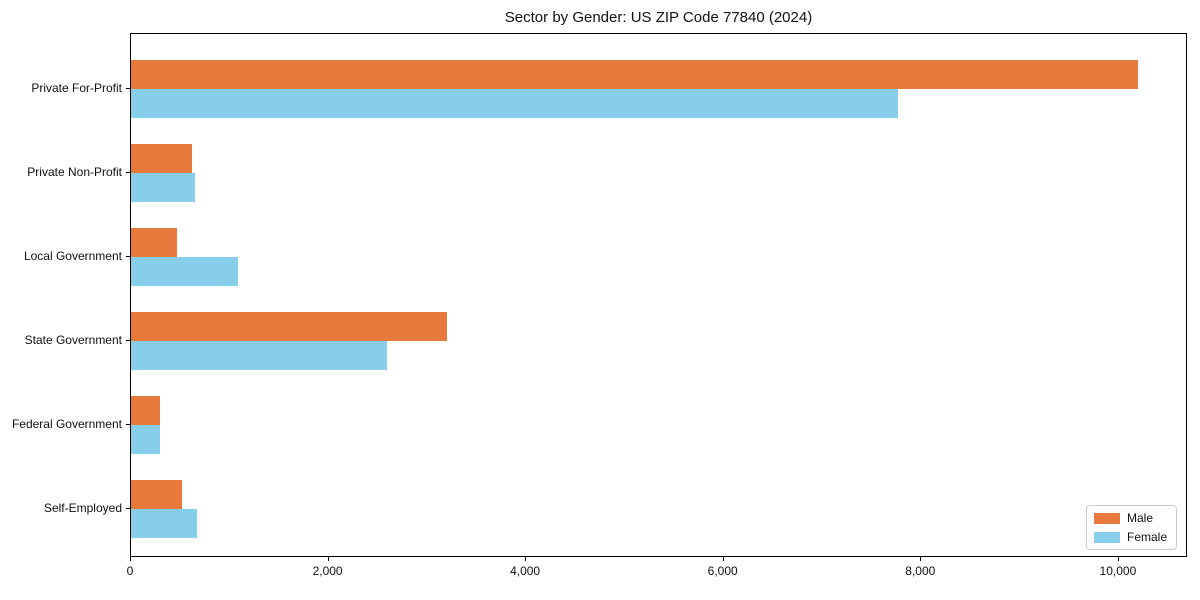 The height and width of the screenshot is (600, 1200). What do you see at coordinates (259, 355) in the screenshot?
I see `bar-female-state-government` at bounding box center [259, 355].